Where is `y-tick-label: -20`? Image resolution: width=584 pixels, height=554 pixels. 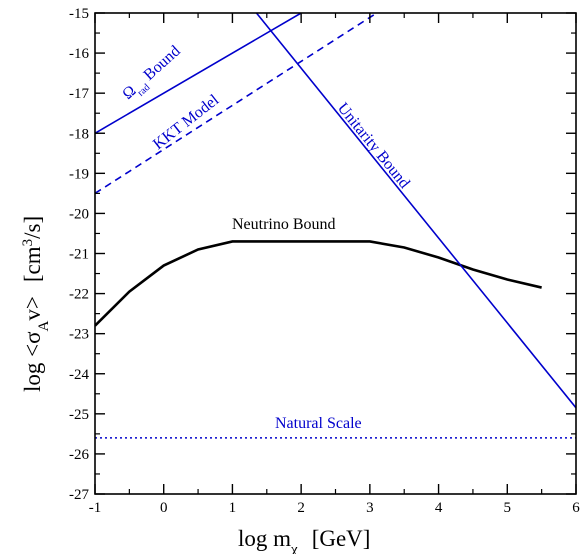 y-tick-label: -20 is located at coordinates (79, 214).